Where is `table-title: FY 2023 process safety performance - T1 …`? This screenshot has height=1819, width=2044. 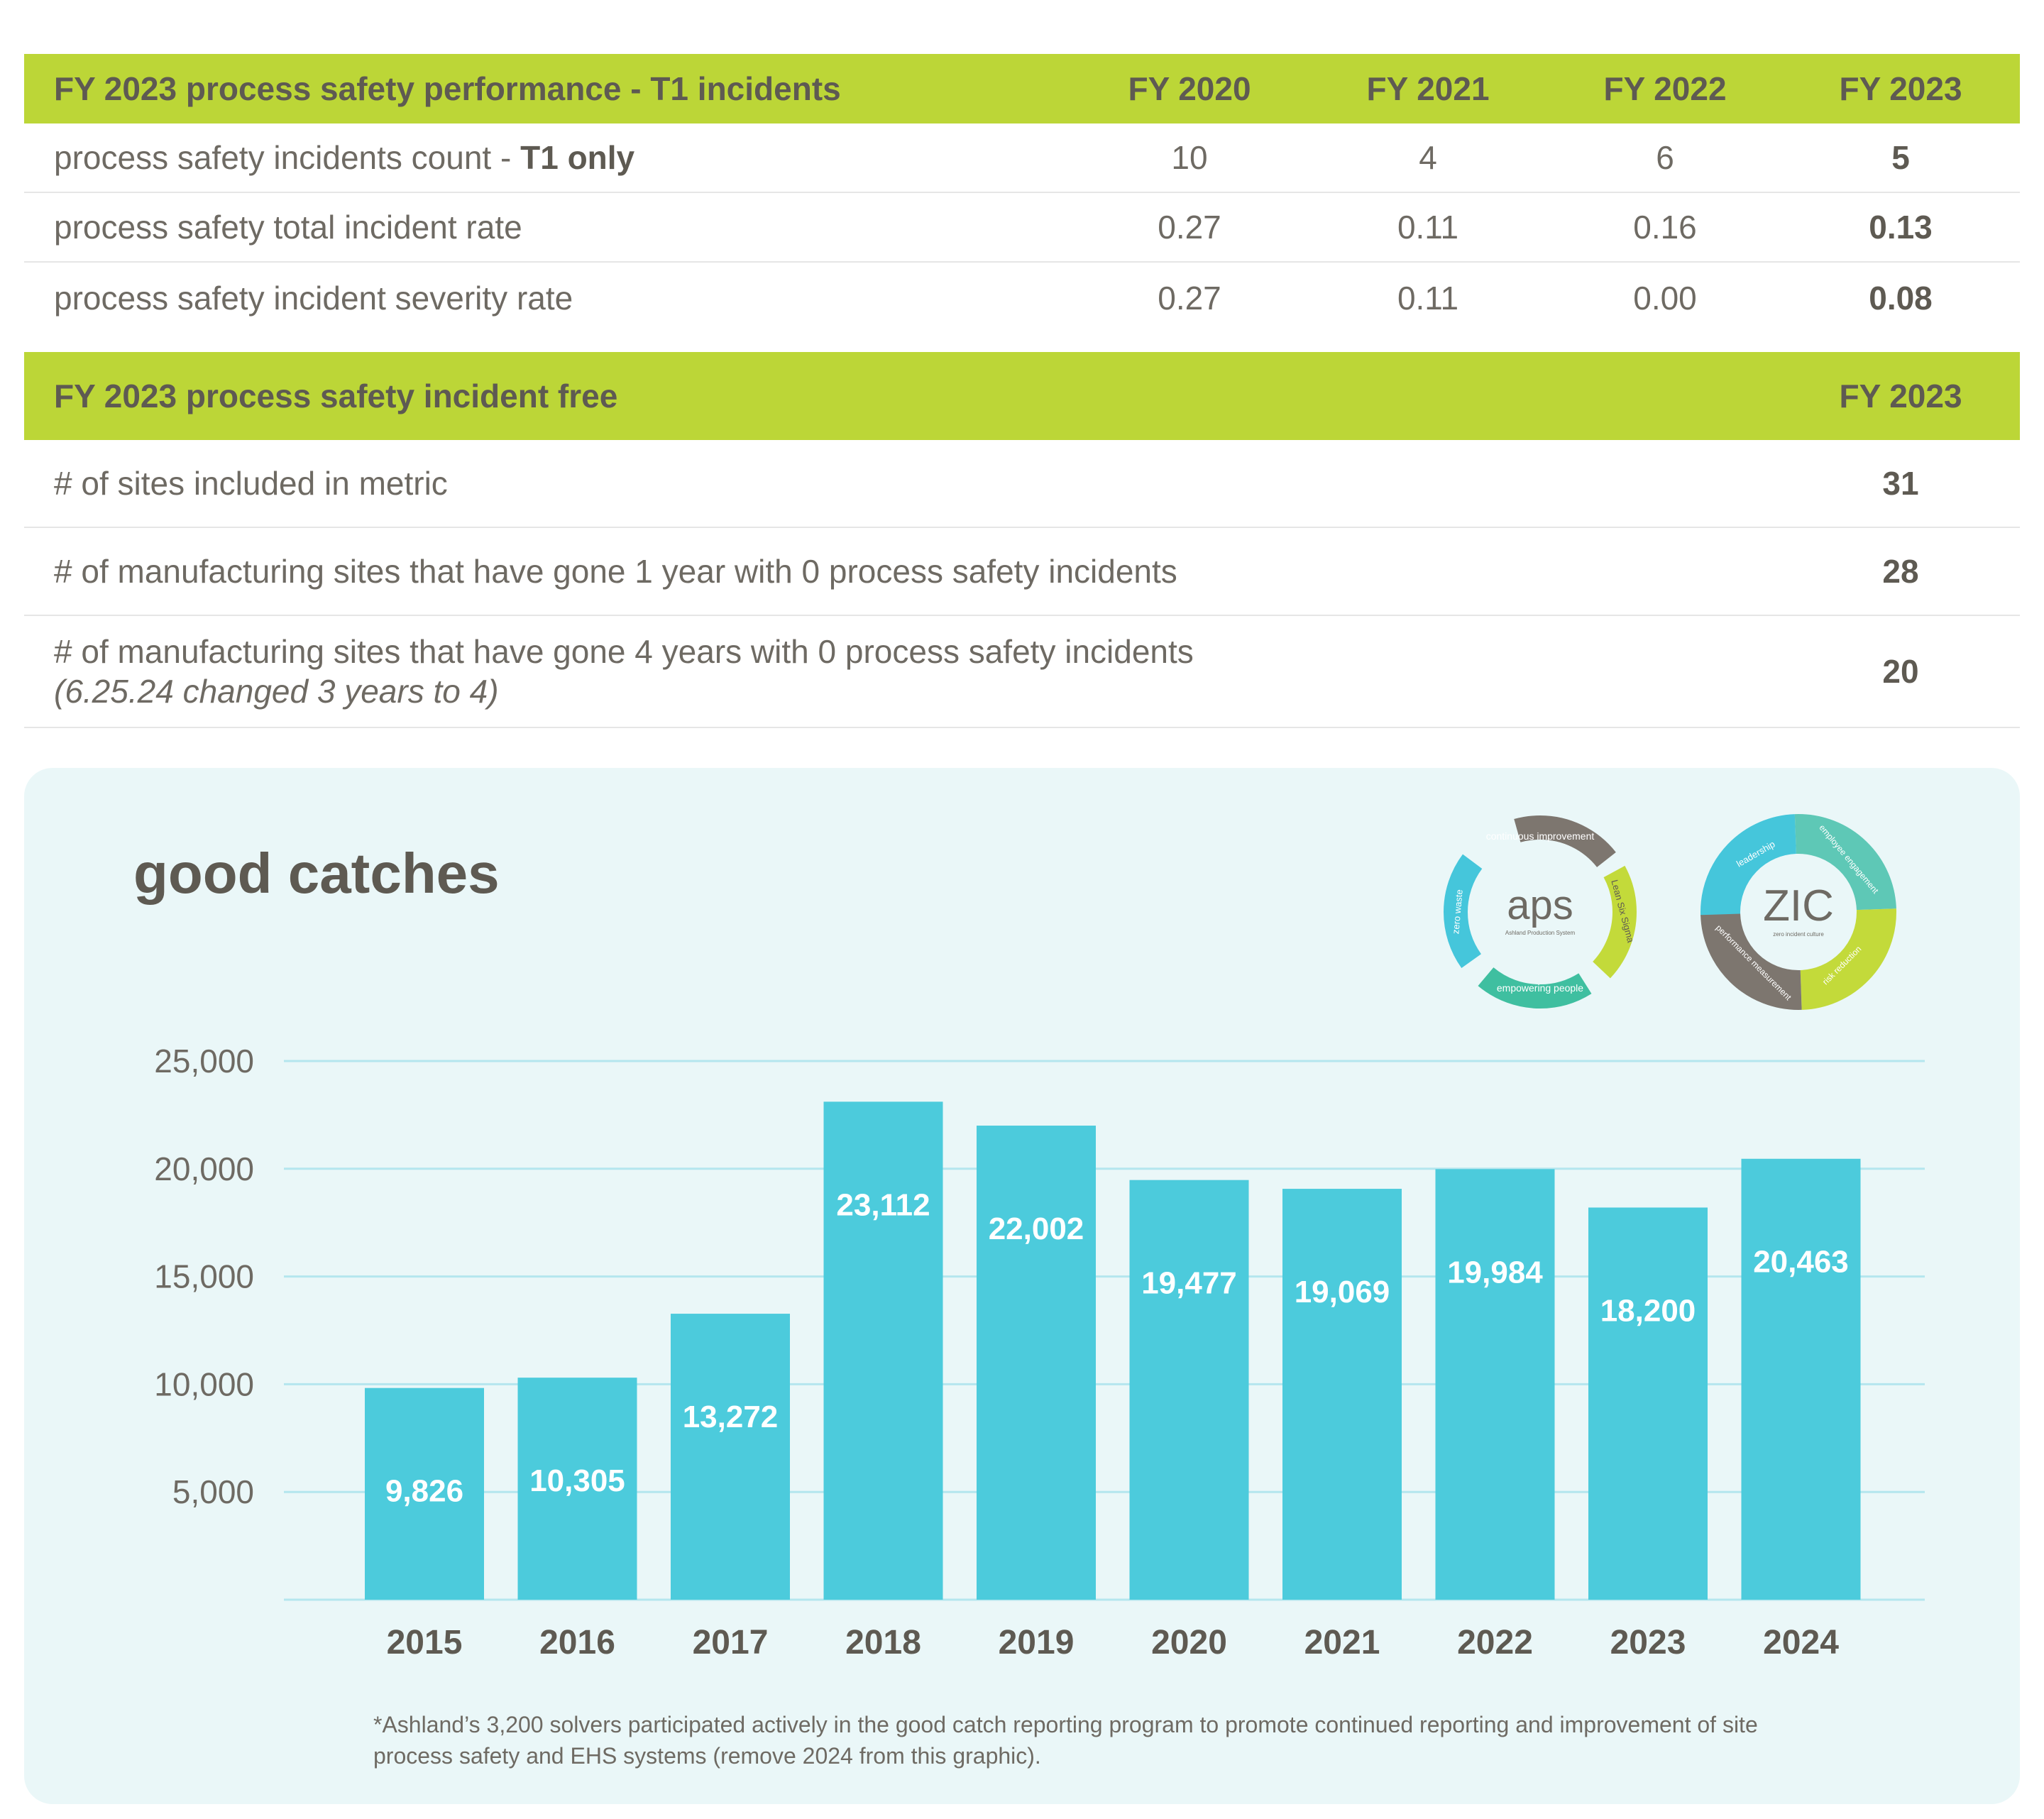 table-title: FY 2023 process safety performance - T1 … is located at coordinates (447, 88).